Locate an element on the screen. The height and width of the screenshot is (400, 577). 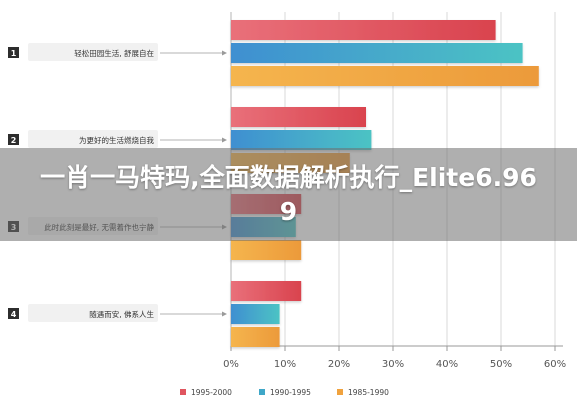
legend-label: 1995-2000 is located at coordinates (211, 392).